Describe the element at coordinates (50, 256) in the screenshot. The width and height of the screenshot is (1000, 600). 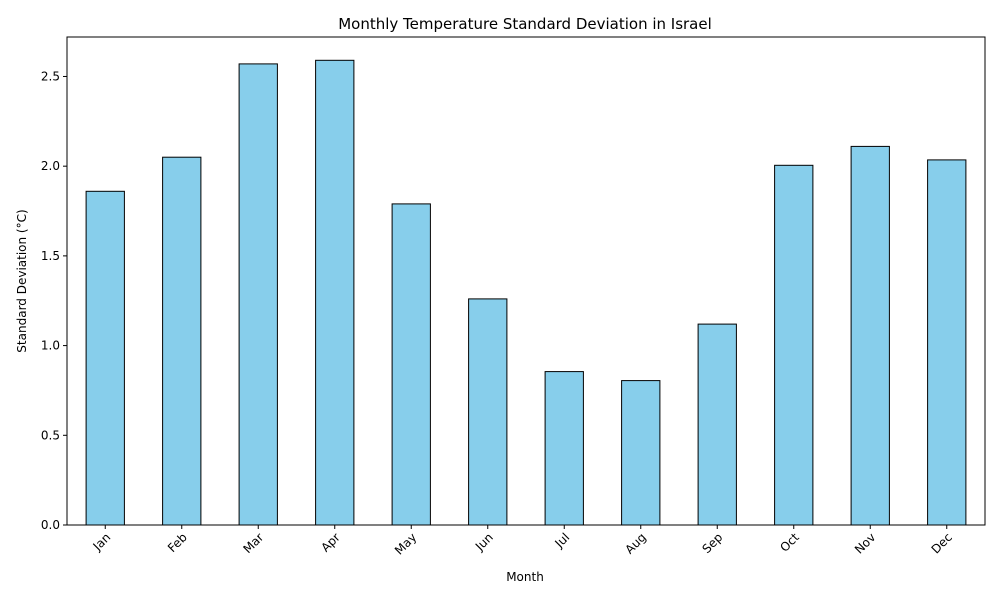
I see `y-tick-label: 1.5` at that location.